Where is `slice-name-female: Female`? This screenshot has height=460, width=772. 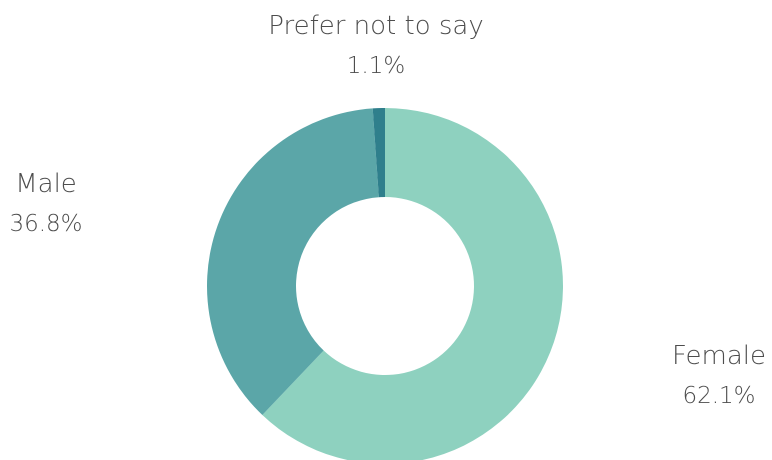
slice-name-female: Female is located at coordinates (718, 356).